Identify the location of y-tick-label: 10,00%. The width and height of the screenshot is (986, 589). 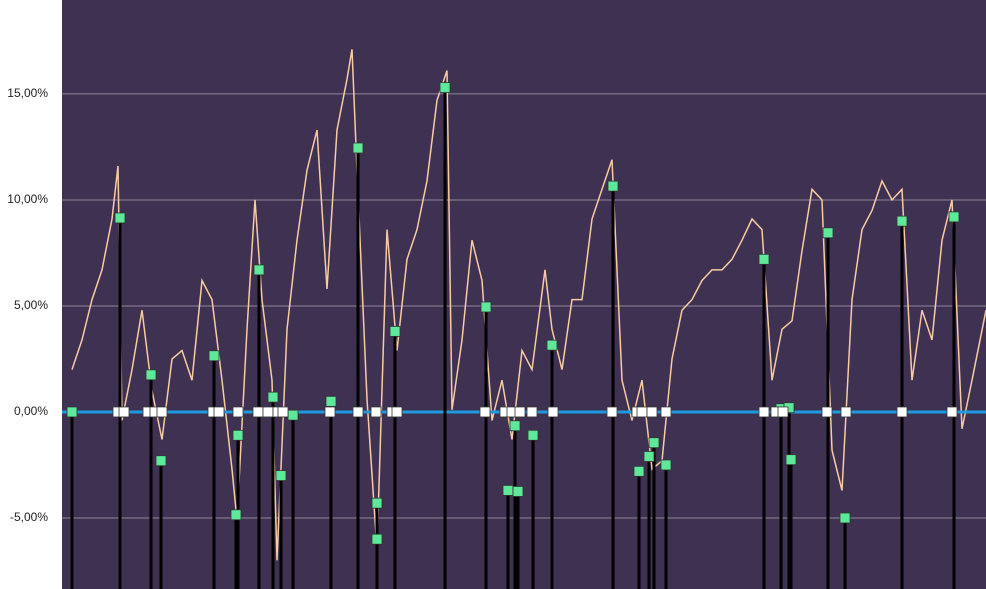
(27, 199).